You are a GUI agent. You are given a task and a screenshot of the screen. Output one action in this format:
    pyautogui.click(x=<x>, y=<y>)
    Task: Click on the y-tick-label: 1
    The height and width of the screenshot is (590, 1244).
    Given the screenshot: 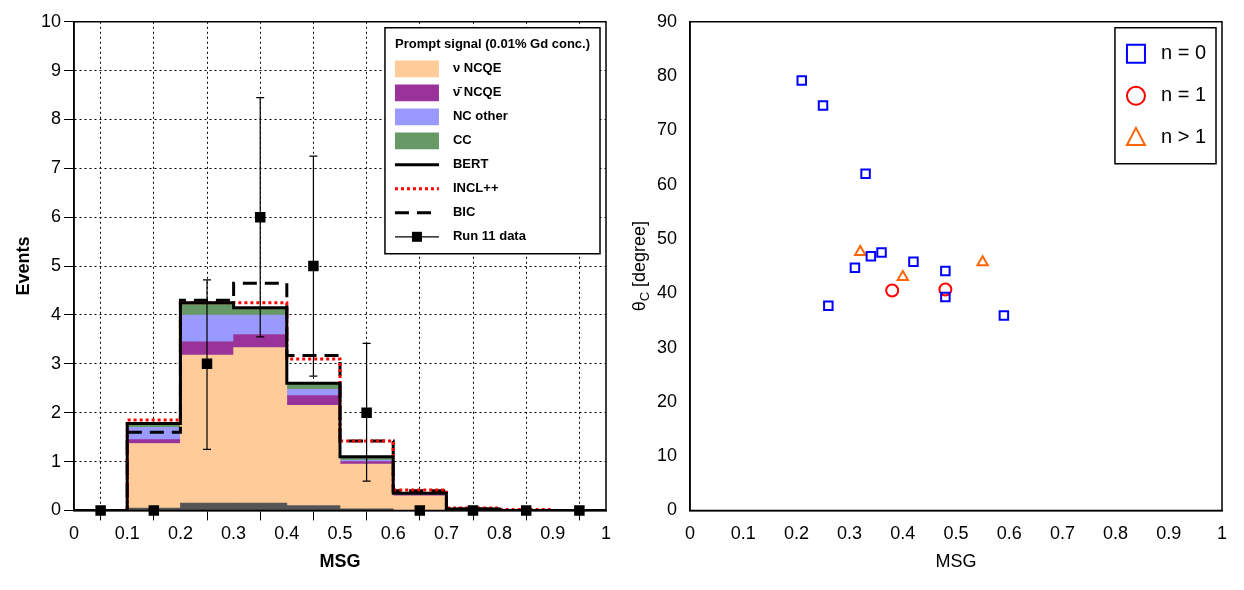 What is the action you would take?
    pyautogui.click(x=56, y=460)
    